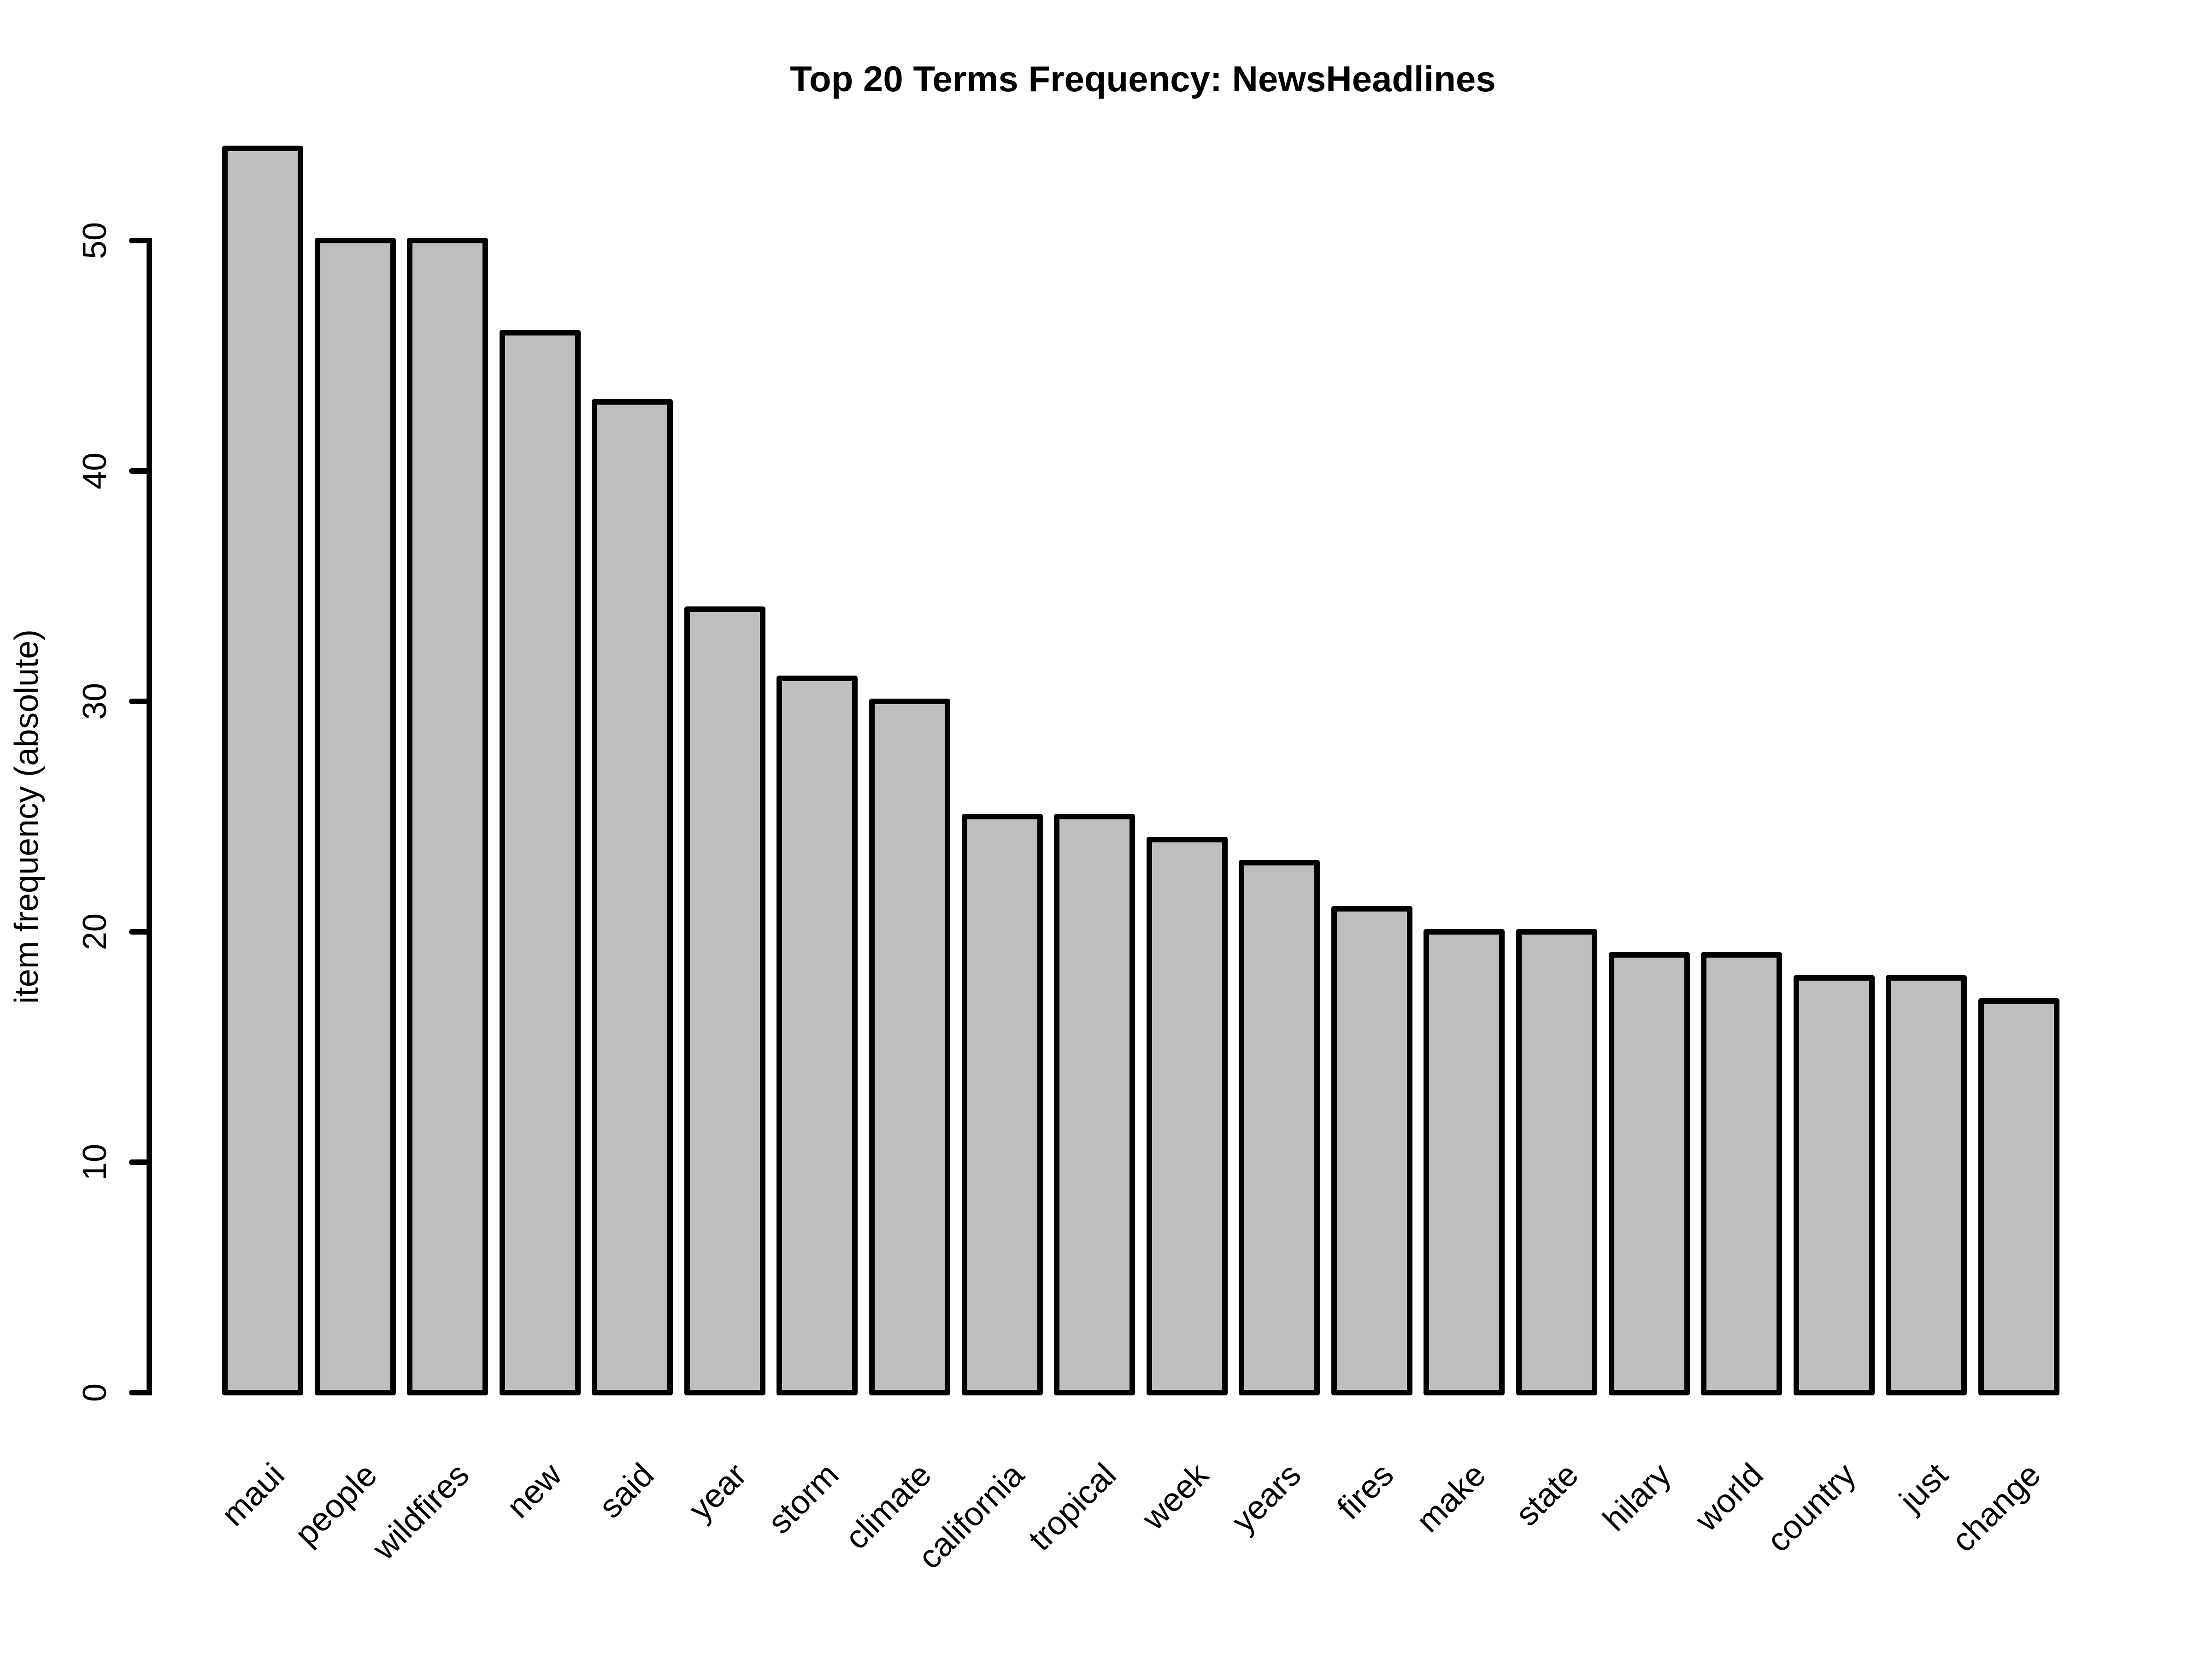  Describe the element at coordinates (817, 1035) in the screenshot. I see `bar-storm` at that location.